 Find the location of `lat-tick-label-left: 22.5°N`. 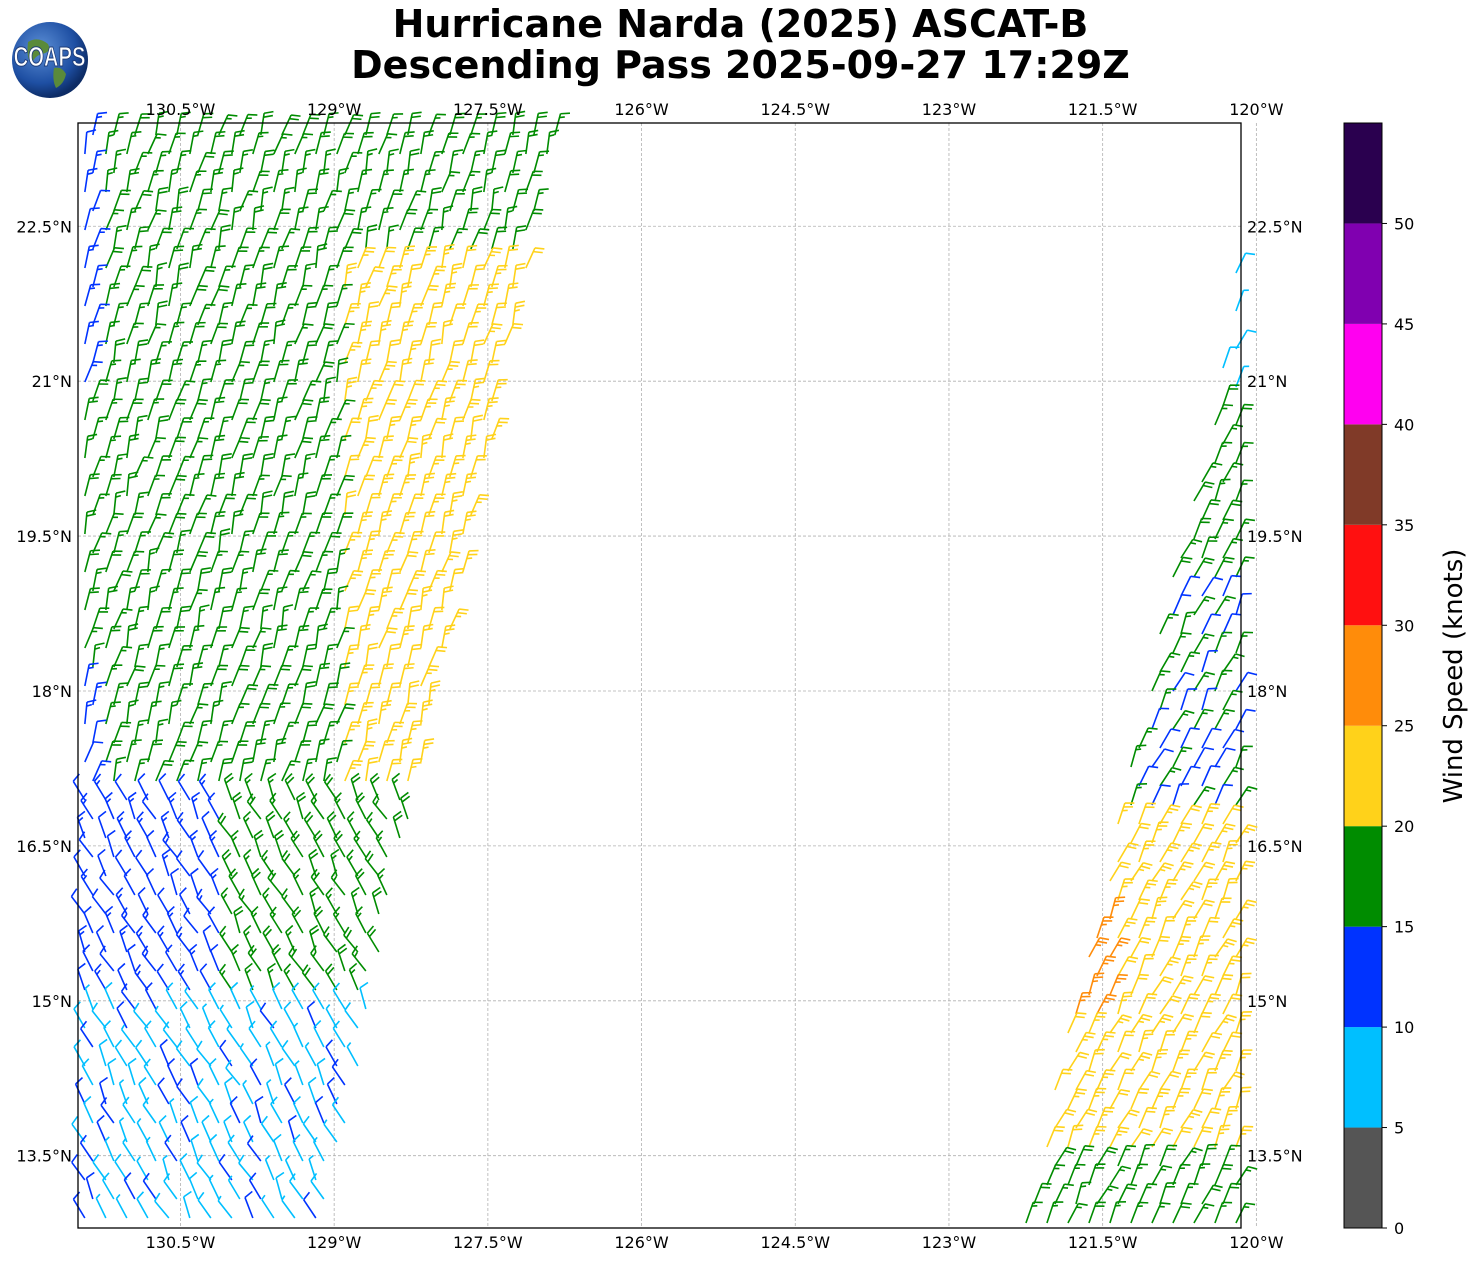

lat-tick-label-left: 22.5°N is located at coordinates (44, 226).